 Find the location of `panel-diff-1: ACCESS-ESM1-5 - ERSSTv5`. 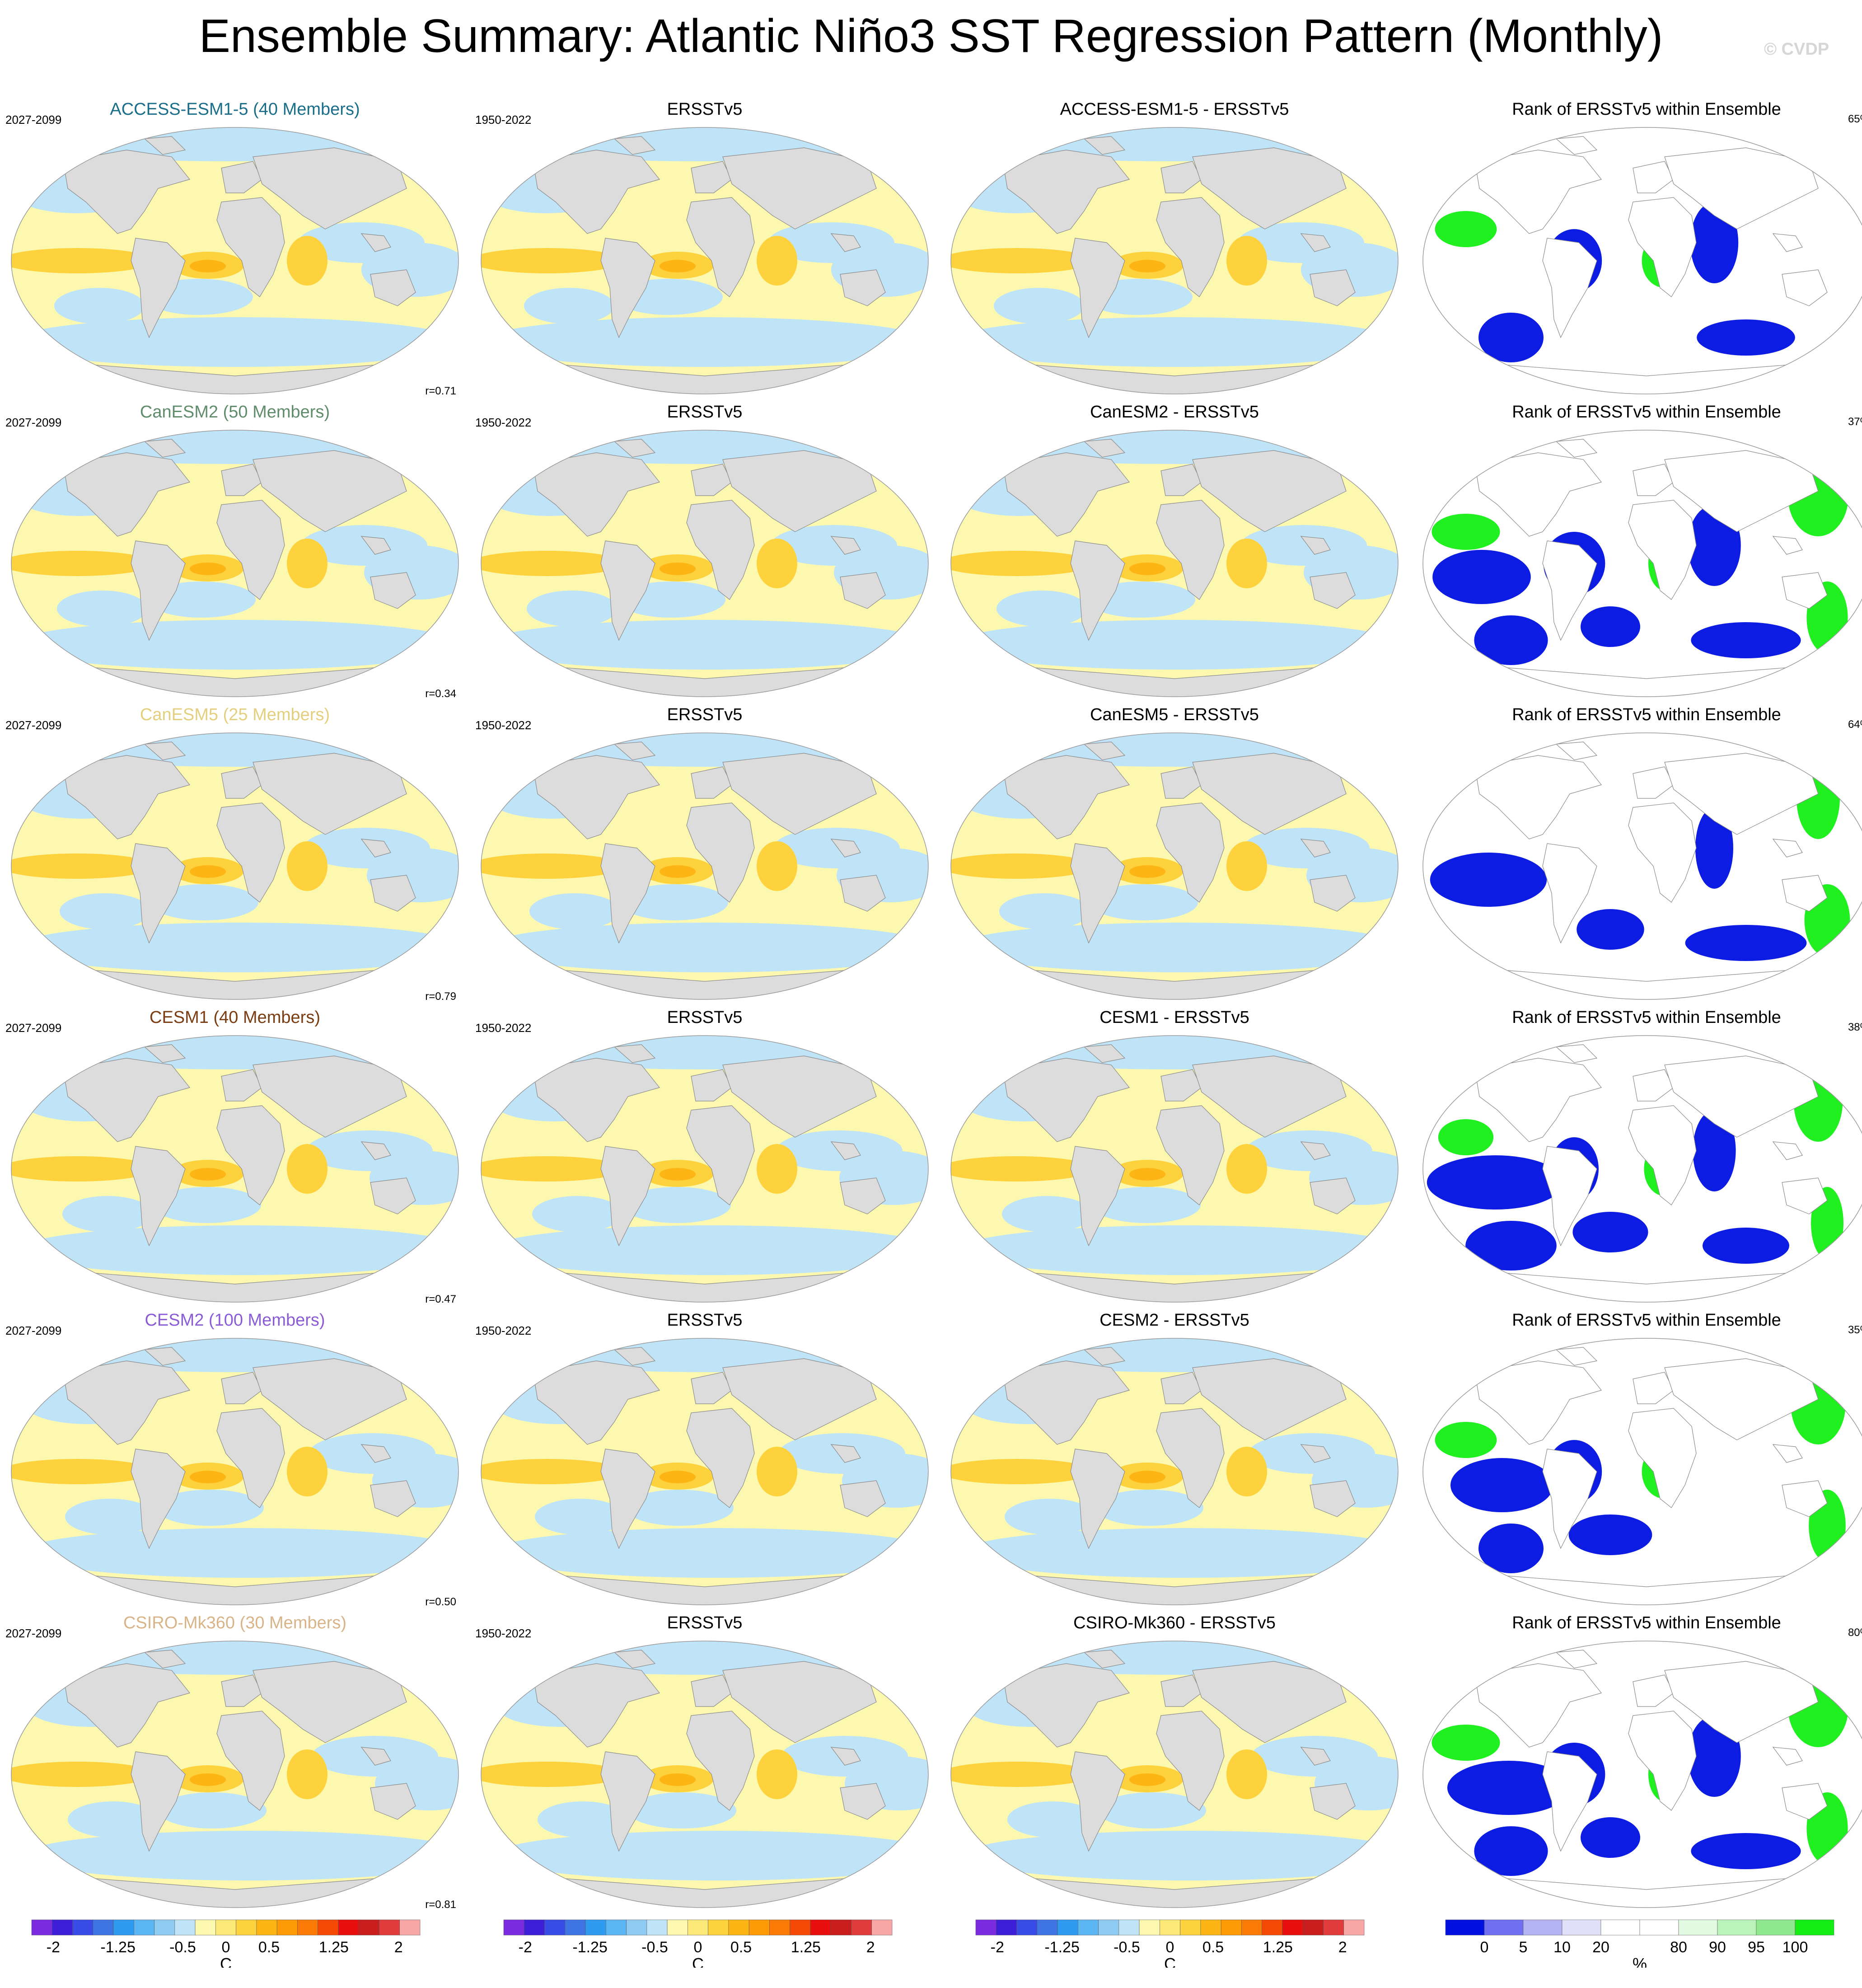

panel-diff-1: ACCESS-ESM1-5 - ERSSTv5 is located at coordinates (1174, 252).